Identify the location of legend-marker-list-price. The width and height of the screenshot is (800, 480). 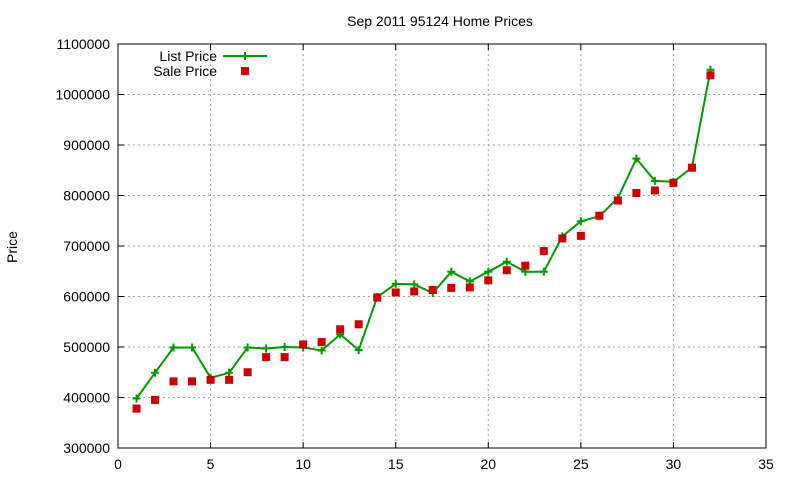
(245, 56).